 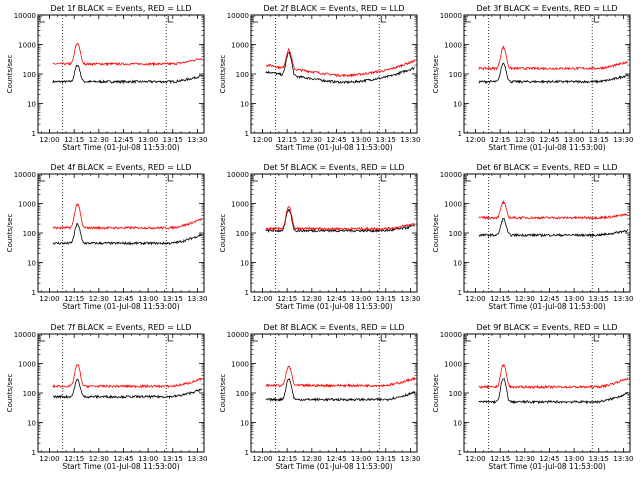 I want to click on panel-title: Det 9f BLACK = Events, RED = LLD, so click(x=546, y=327).